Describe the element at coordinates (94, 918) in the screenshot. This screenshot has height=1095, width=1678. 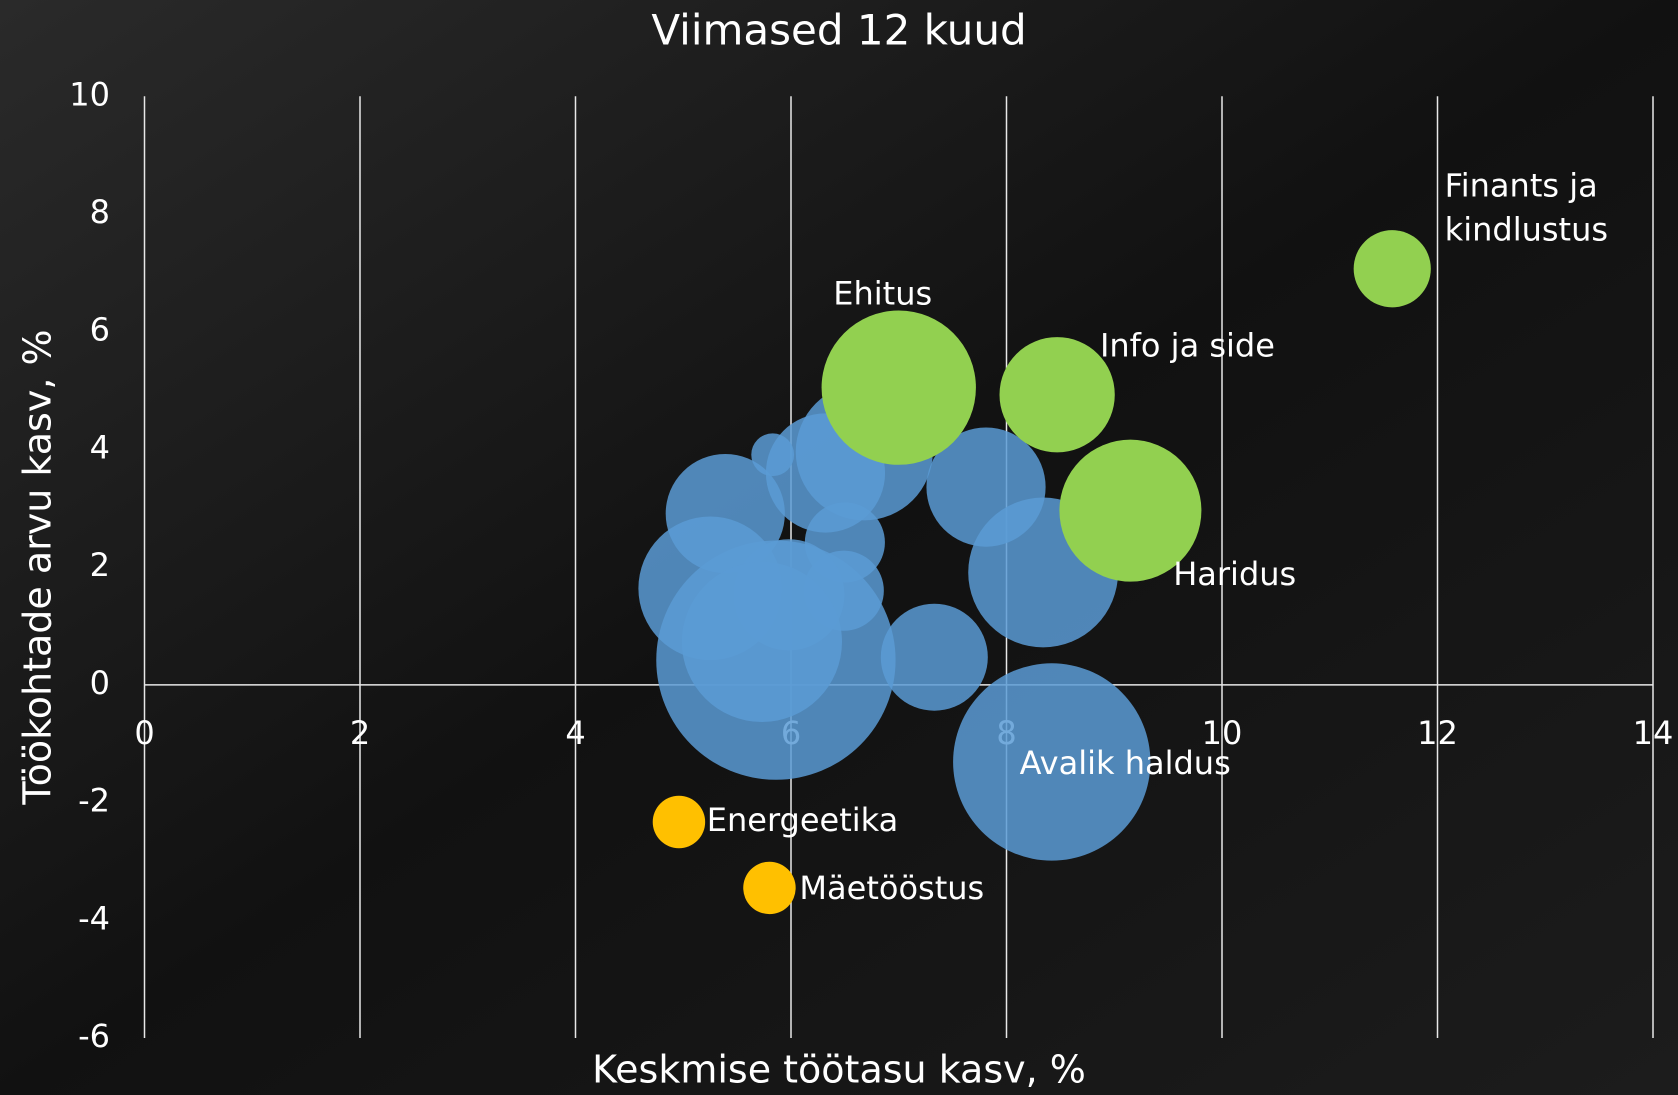
I see `y-tick-label: -4` at that location.